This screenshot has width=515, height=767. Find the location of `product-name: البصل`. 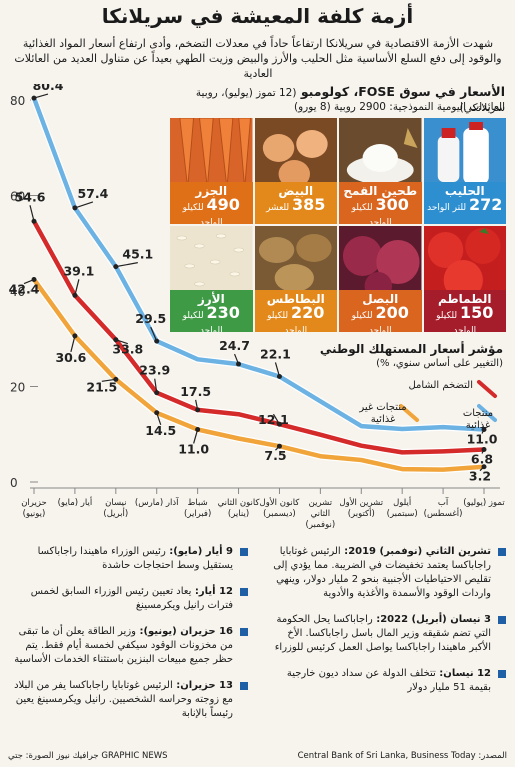

product-name: البصل is located at coordinates (380, 299).